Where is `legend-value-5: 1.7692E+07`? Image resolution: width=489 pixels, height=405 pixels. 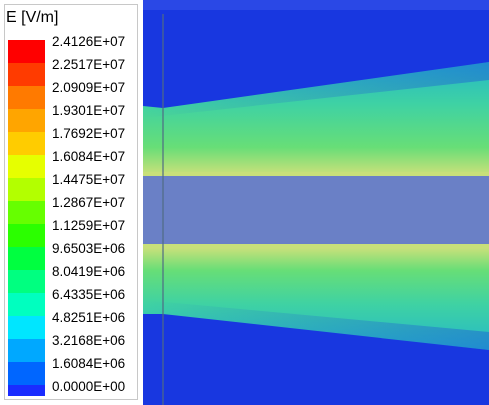
legend-value-5: 1.7692E+07 is located at coordinates (89, 133).